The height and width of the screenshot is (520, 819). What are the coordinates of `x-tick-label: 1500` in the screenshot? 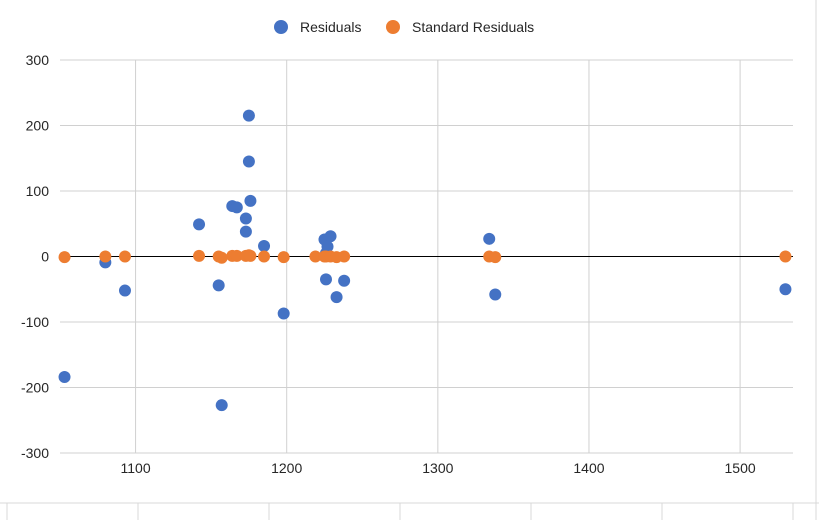 It's located at (740, 468).